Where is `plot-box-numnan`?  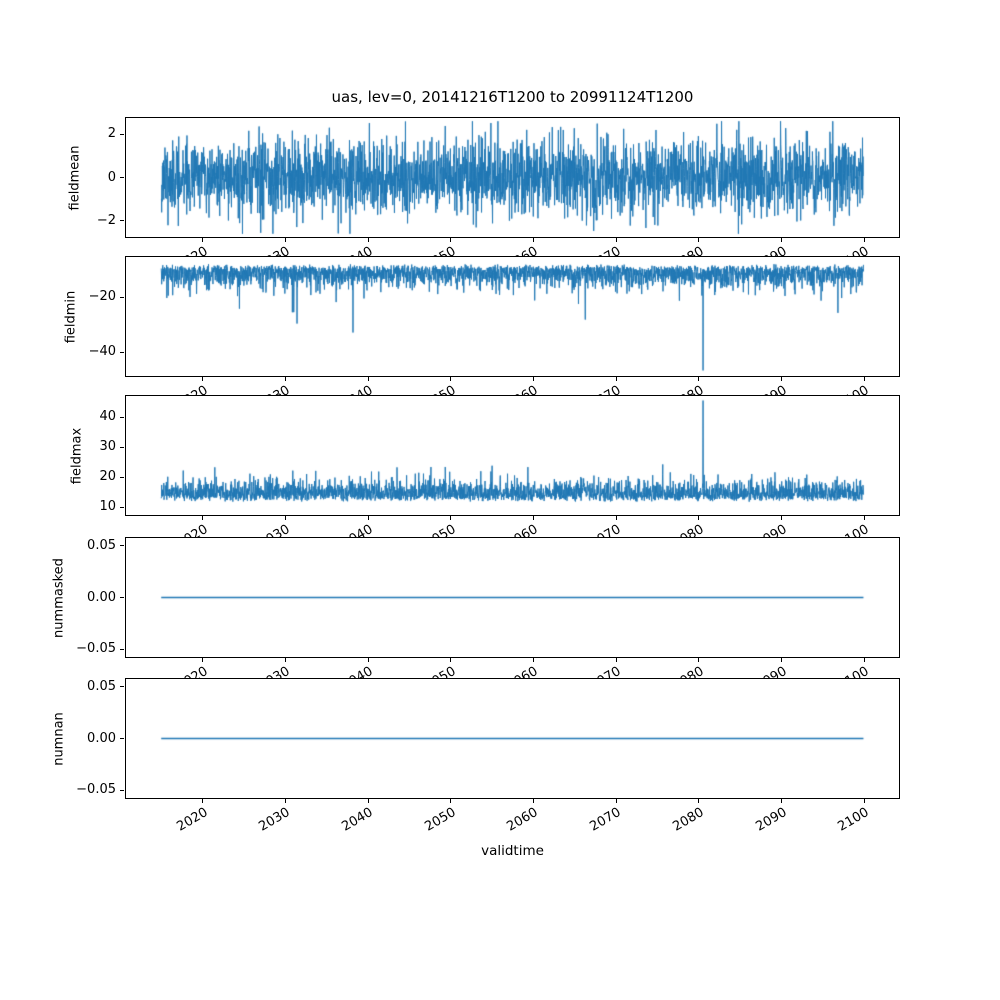 plot-box-numnan is located at coordinates (512, 738).